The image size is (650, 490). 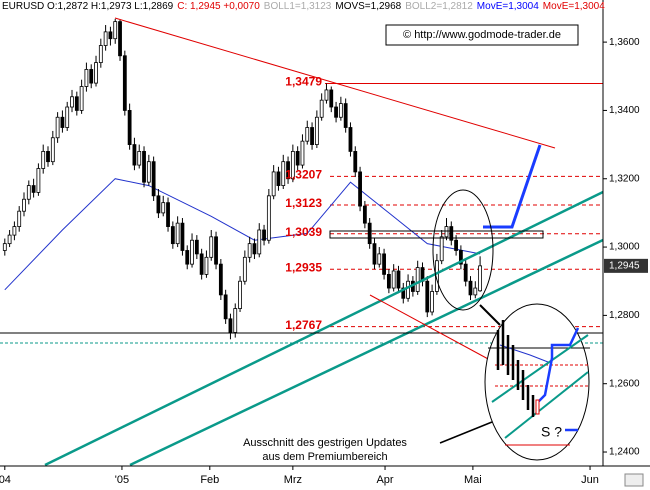 What do you see at coordinates (303, 175) in the screenshot?
I see `level-label: 1,3207` at bounding box center [303, 175].